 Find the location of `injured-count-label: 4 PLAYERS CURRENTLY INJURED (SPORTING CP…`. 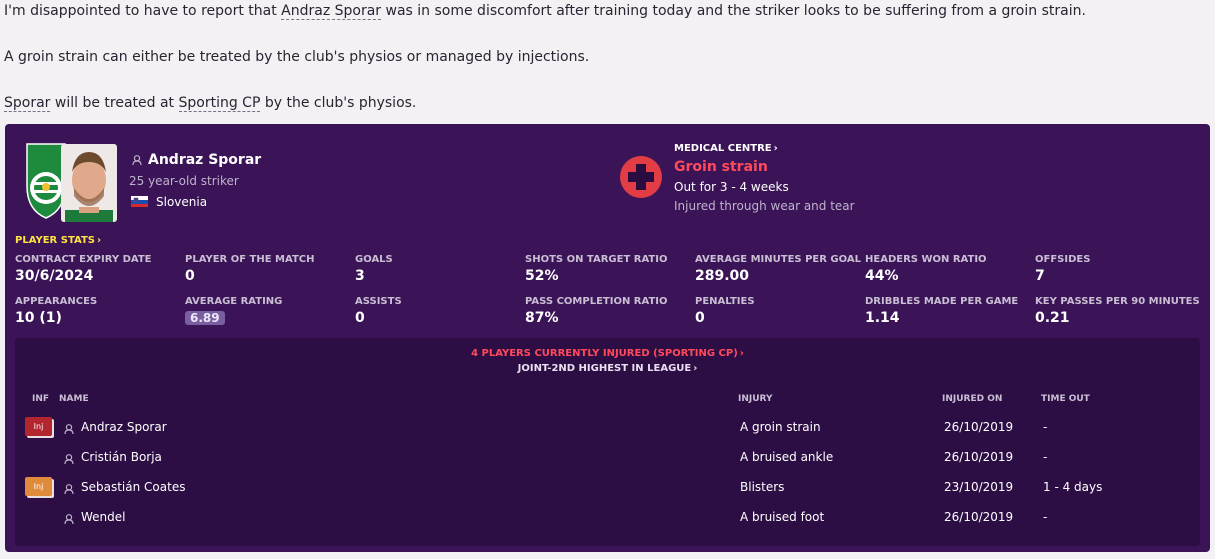

injured-count-label: 4 PLAYERS CURRENTLY INJURED (SPORTING CP… is located at coordinates (604, 353).